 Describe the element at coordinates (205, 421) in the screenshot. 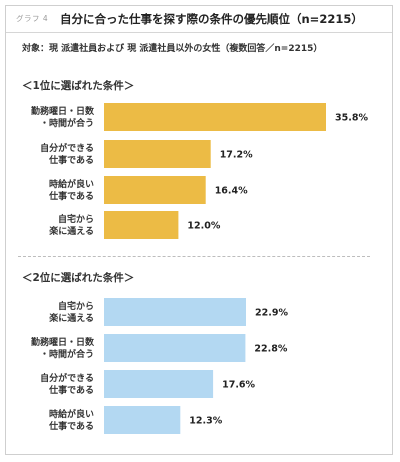

I see `value-label-second-4: 12.3%` at that location.